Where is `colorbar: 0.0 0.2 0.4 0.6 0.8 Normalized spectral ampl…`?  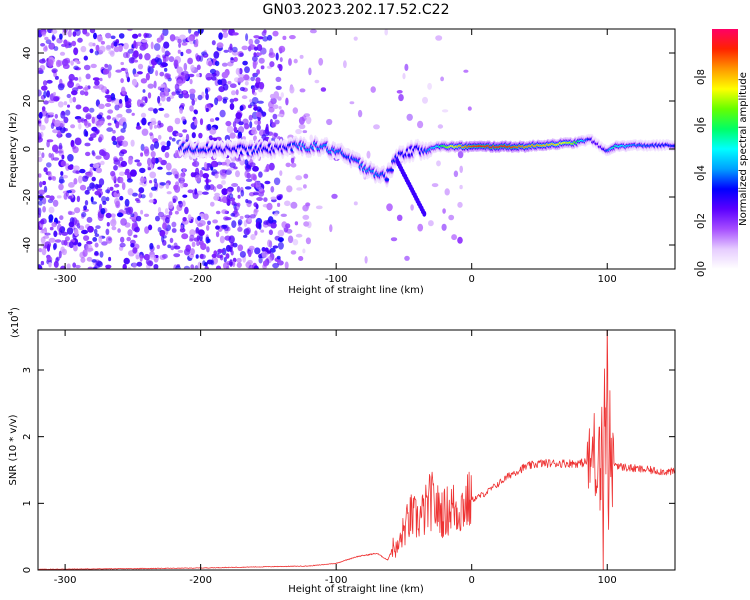 colorbar: 0.0 0.2 0.4 0.6 0.8 Normalized spectral ampl… is located at coordinates (721, 153).